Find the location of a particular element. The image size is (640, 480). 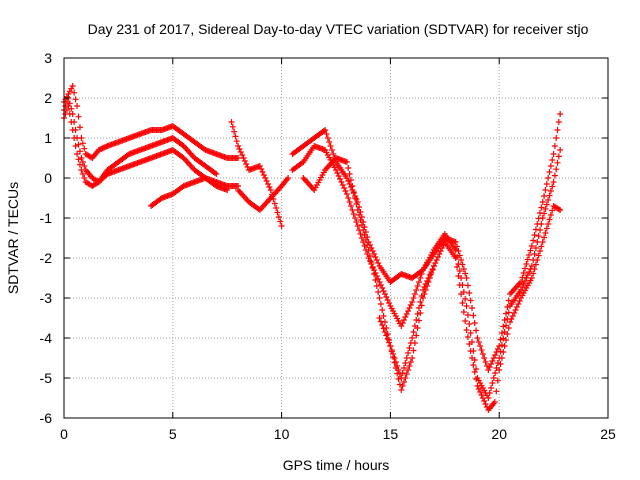

x-tick-label: 25 is located at coordinates (608, 434).